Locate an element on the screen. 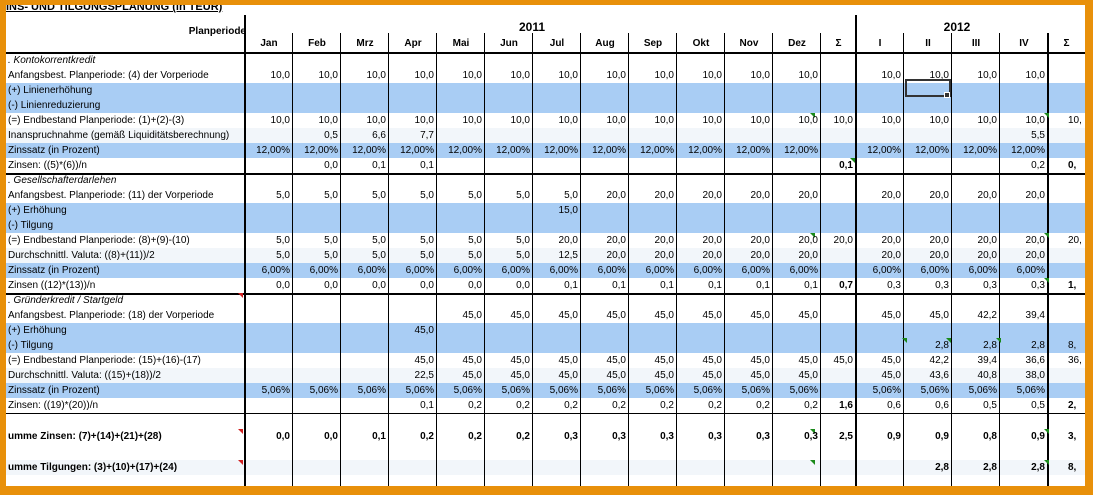 The width and height of the screenshot is (1093, 495). header-month: Nov is located at coordinates (749, 43).